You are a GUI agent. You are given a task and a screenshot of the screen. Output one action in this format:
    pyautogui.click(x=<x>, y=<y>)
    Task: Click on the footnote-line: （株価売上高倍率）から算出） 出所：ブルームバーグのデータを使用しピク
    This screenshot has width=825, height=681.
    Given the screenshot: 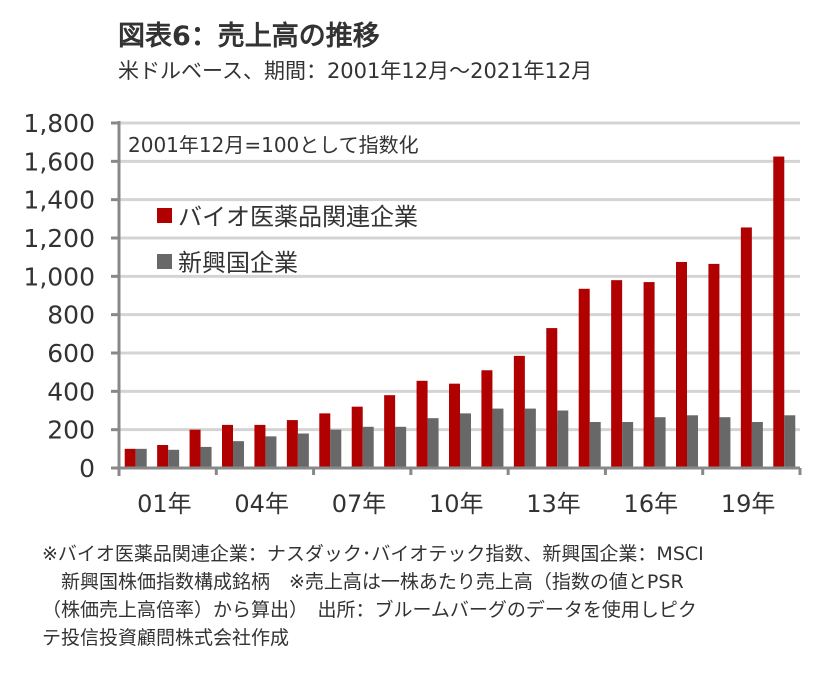 What is the action you would take?
    pyautogui.click(x=369, y=610)
    